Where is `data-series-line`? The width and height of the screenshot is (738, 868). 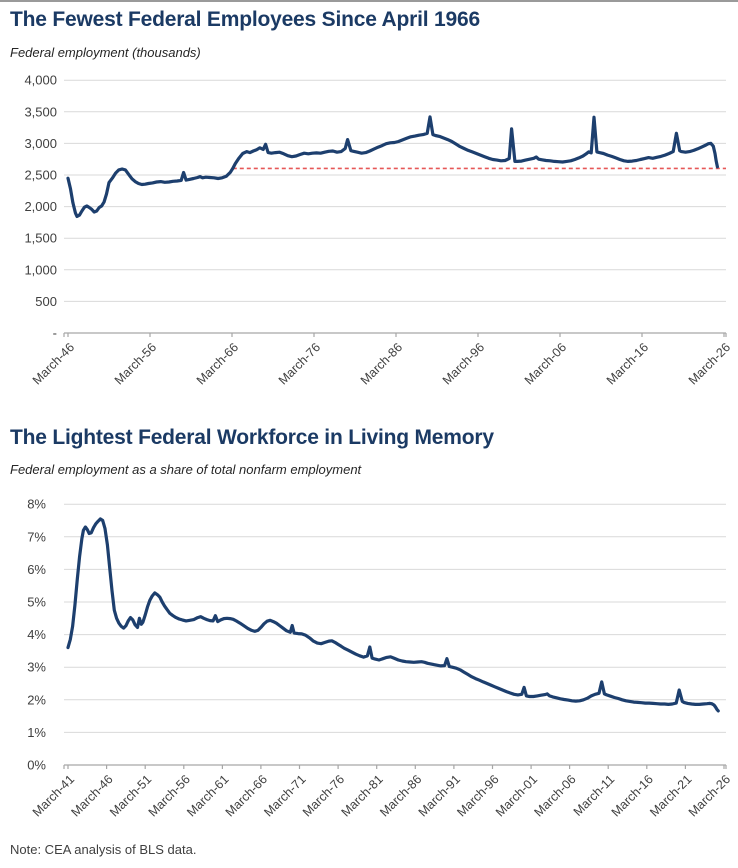
data-series-line is located at coordinates (392, 166).